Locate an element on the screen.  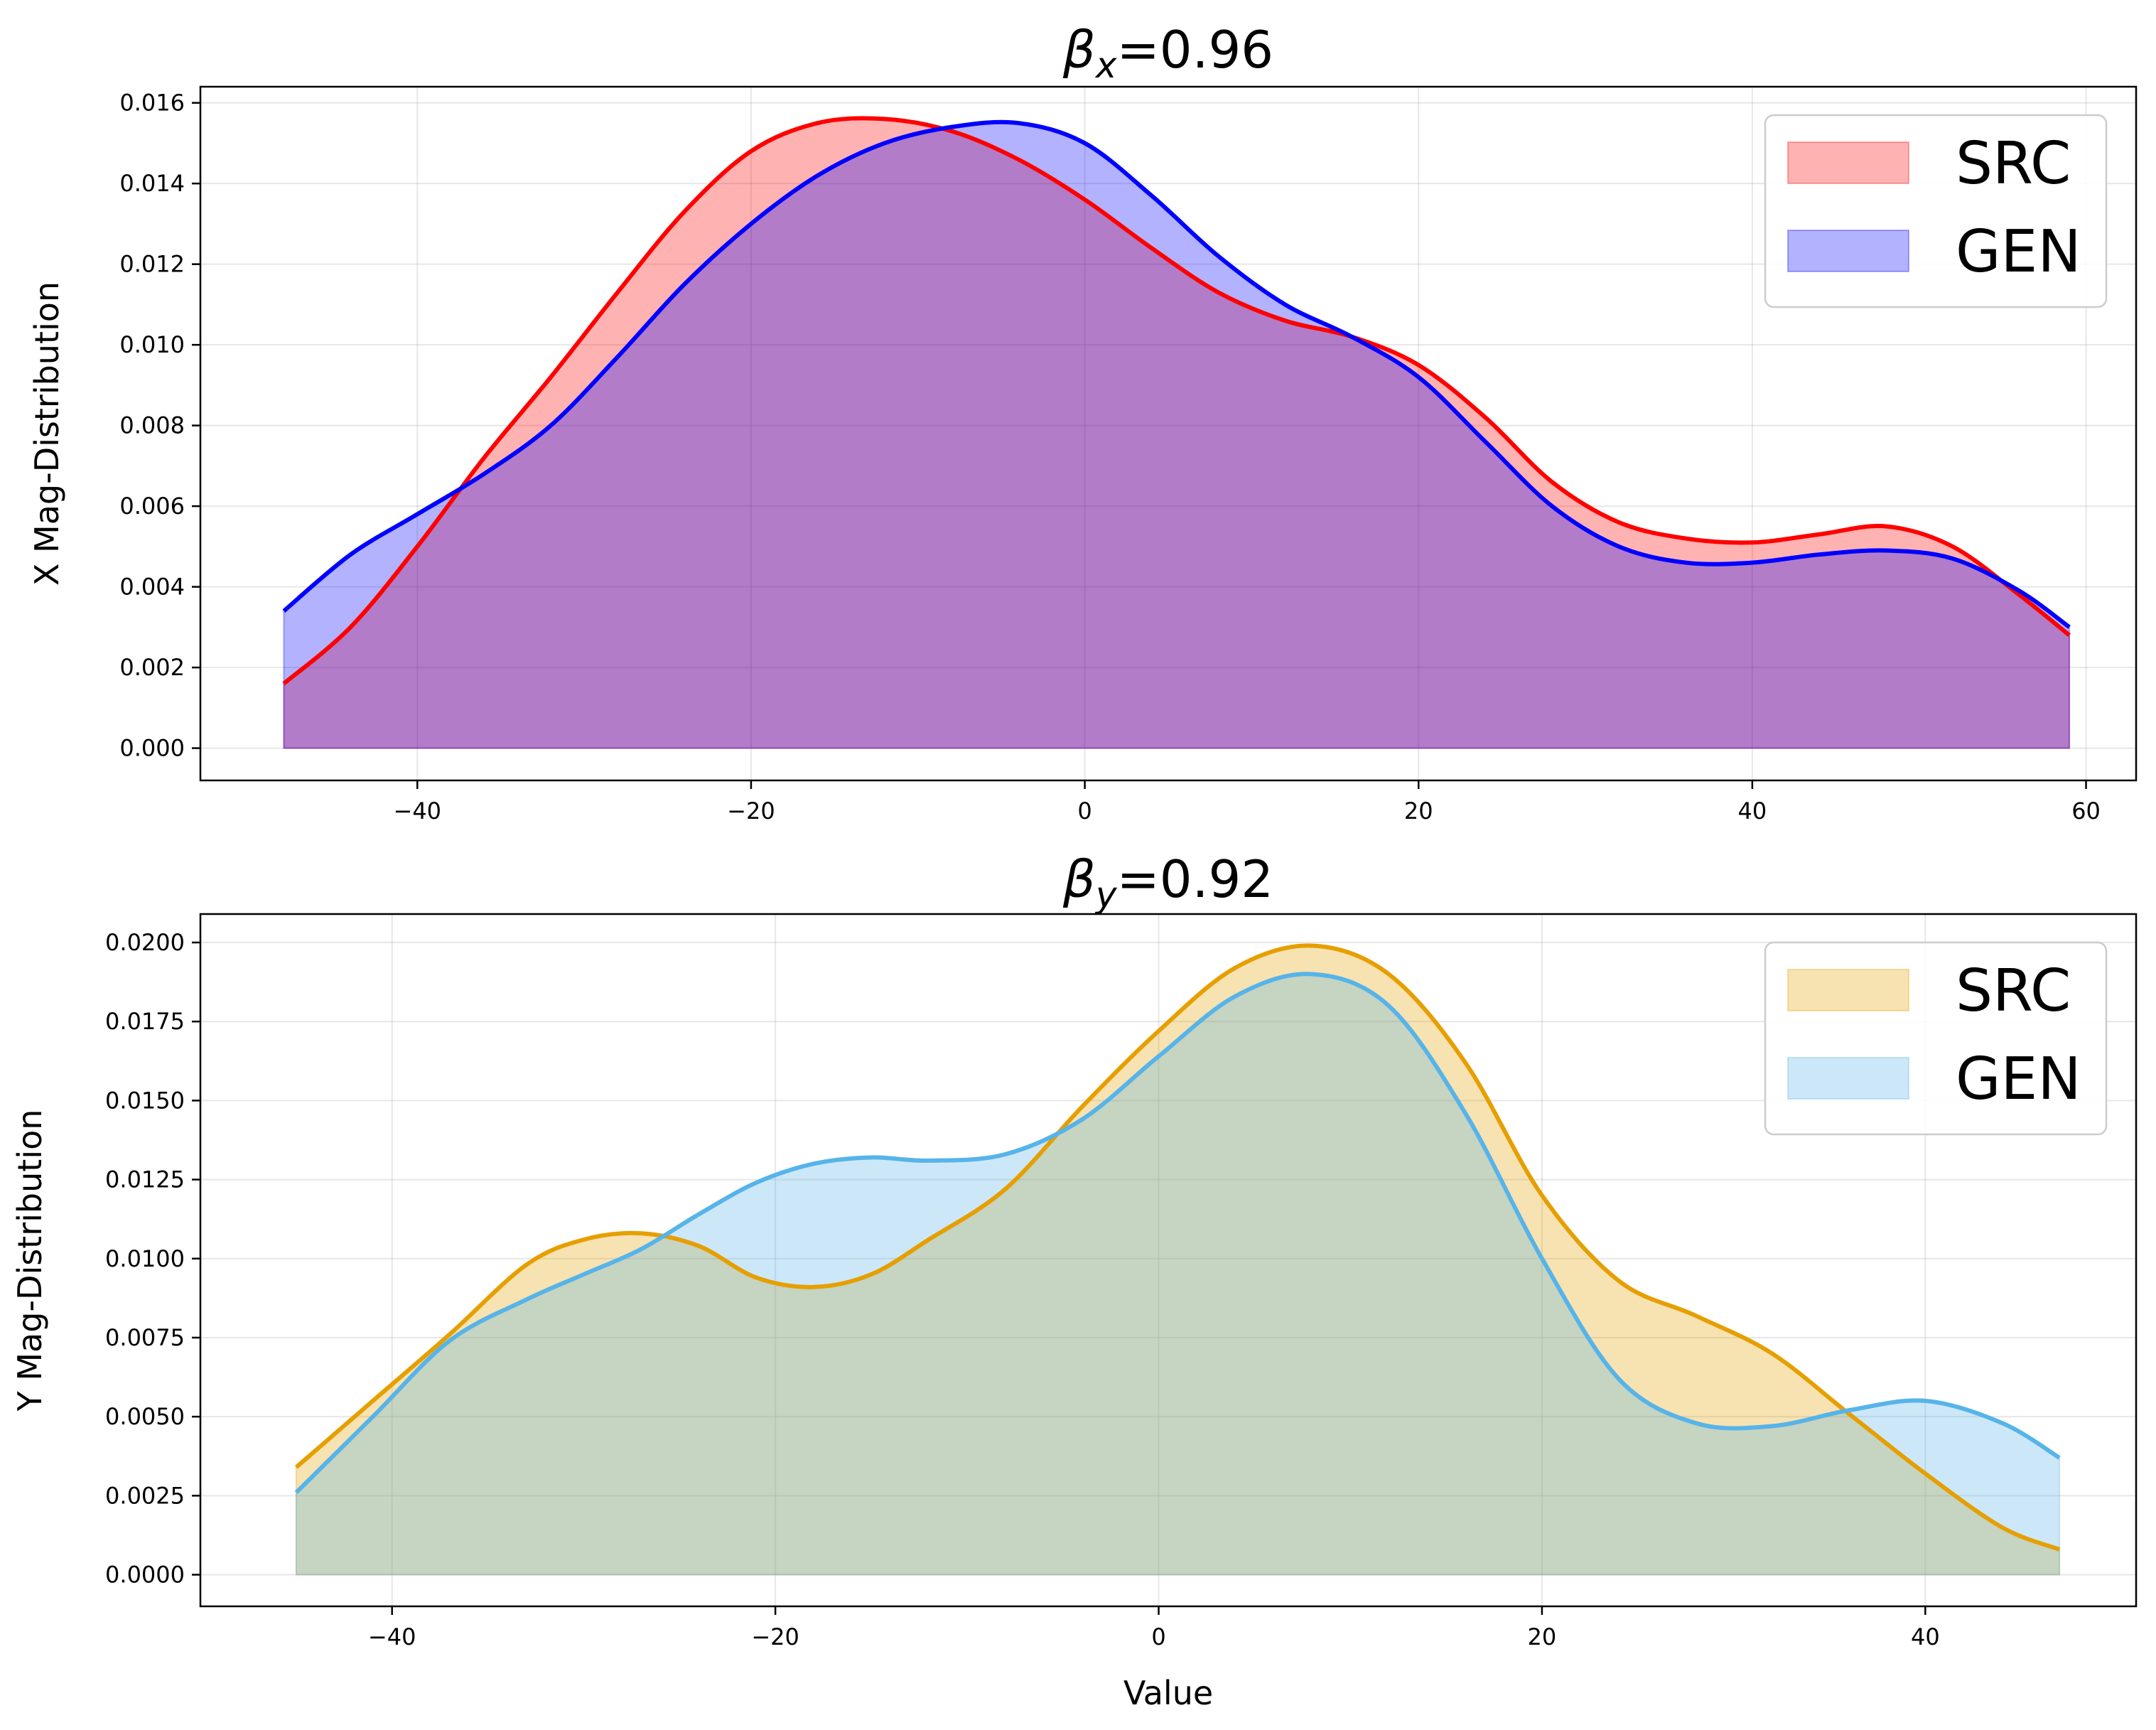
title-subscript: x is located at coordinates (1105, 65).